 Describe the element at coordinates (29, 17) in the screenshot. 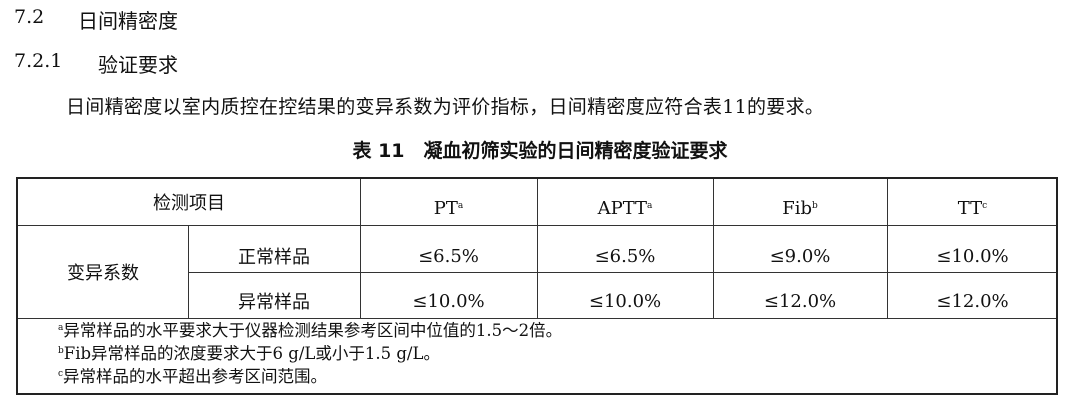

I see `section-number: 7.2` at that location.